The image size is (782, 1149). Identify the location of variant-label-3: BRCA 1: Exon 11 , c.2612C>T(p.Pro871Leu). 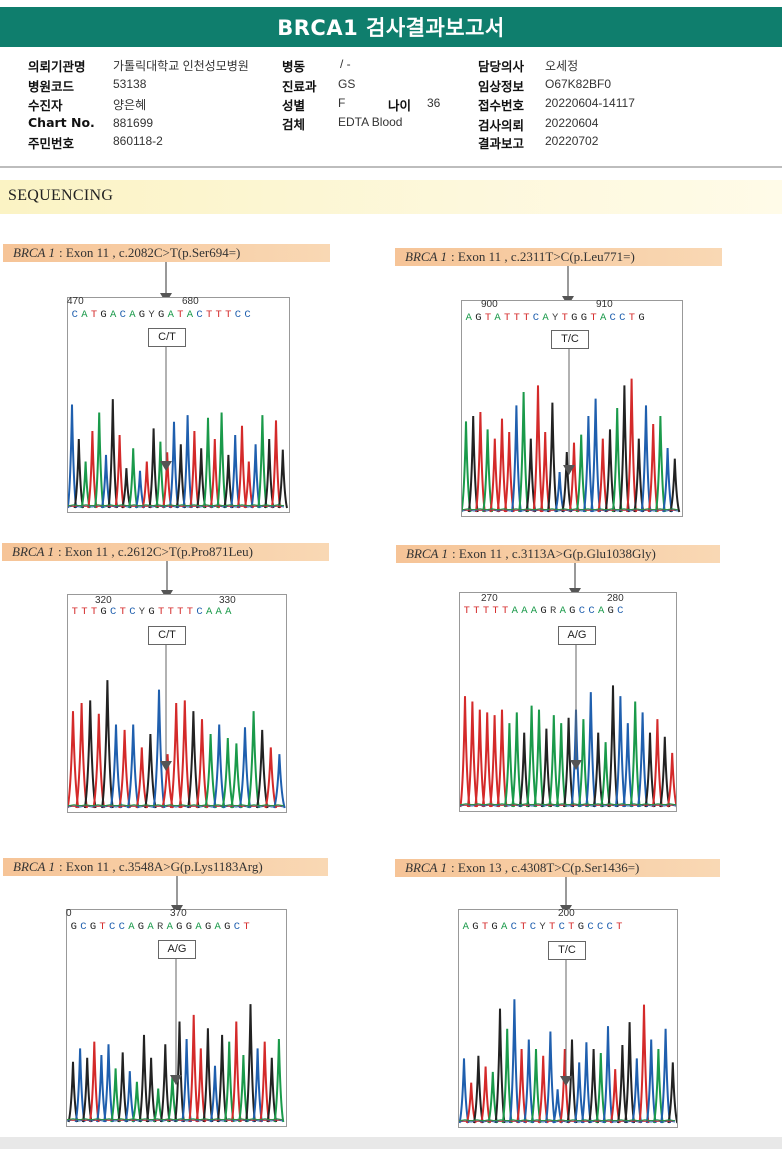
(165, 552).